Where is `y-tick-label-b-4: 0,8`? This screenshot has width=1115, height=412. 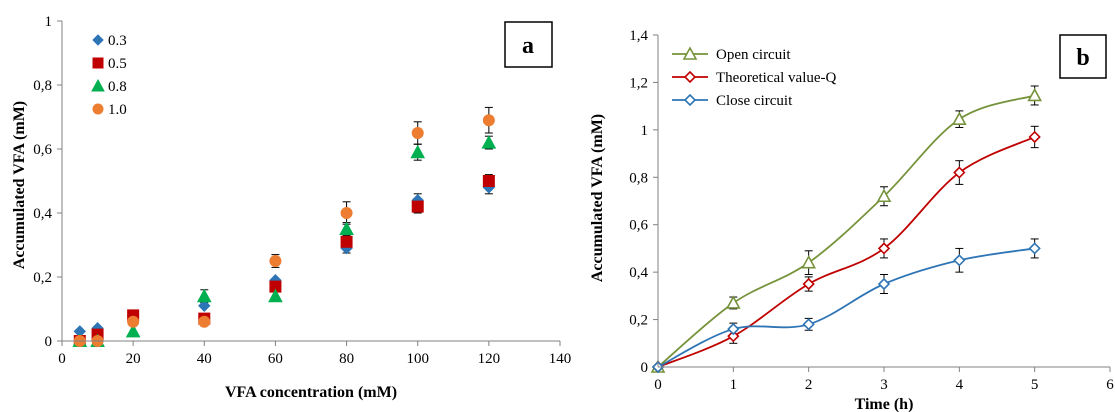 y-tick-label-b-4: 0,8 is located at coordinates (638, 178).